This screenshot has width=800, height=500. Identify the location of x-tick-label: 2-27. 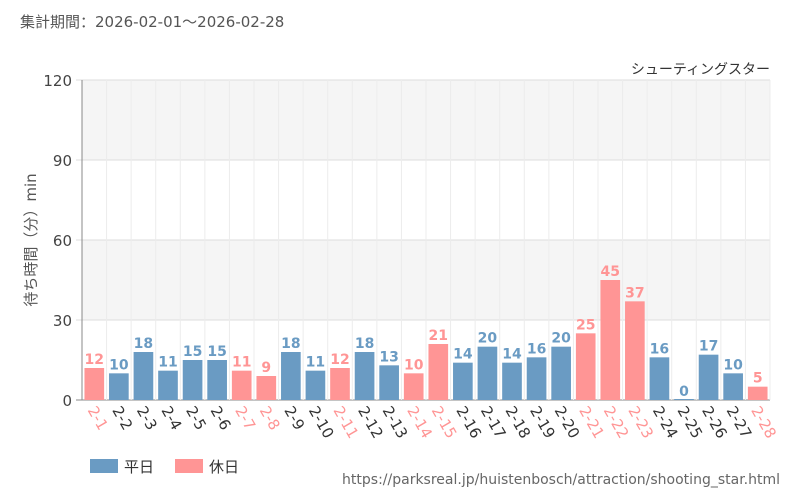
(739, 422).